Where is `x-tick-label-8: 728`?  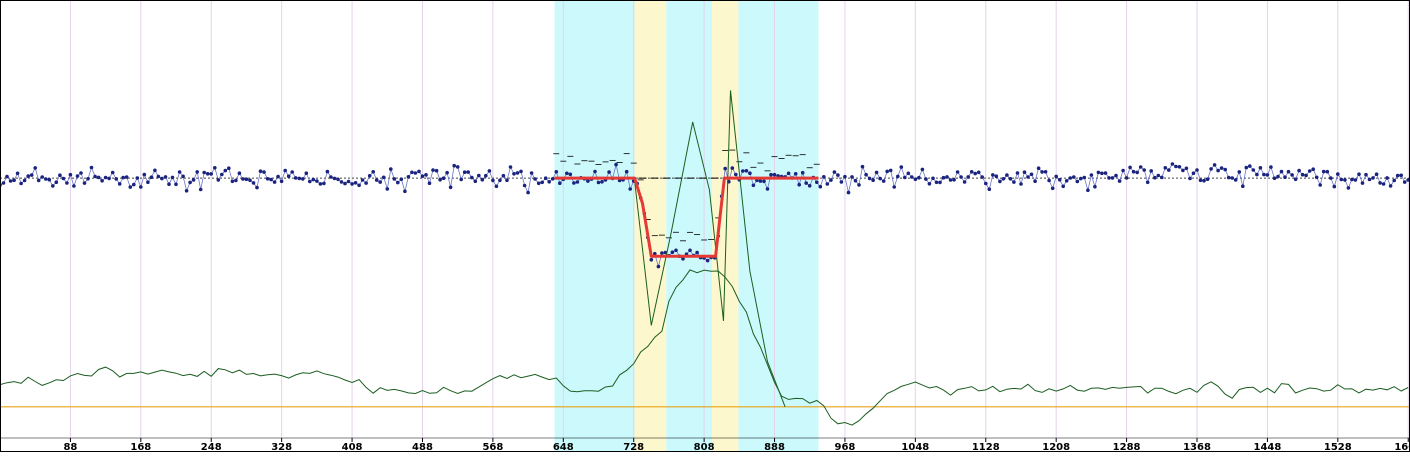
x-tick-label-8: 728 is located at coordinates (633, 447).